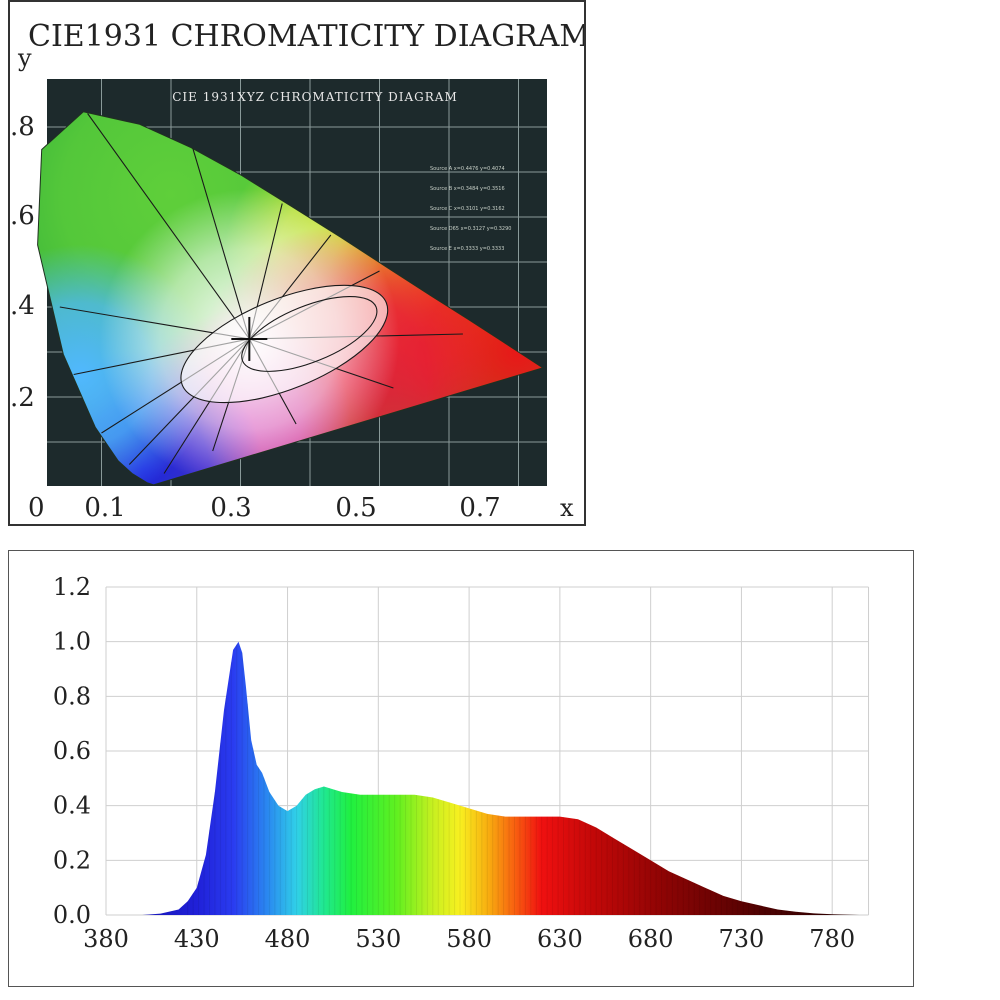 This screenshot has width=1000, height=1000. Describe the element at coordinates (378, 939) in the screenshot. I see `x-tick-label: 530` at that location.